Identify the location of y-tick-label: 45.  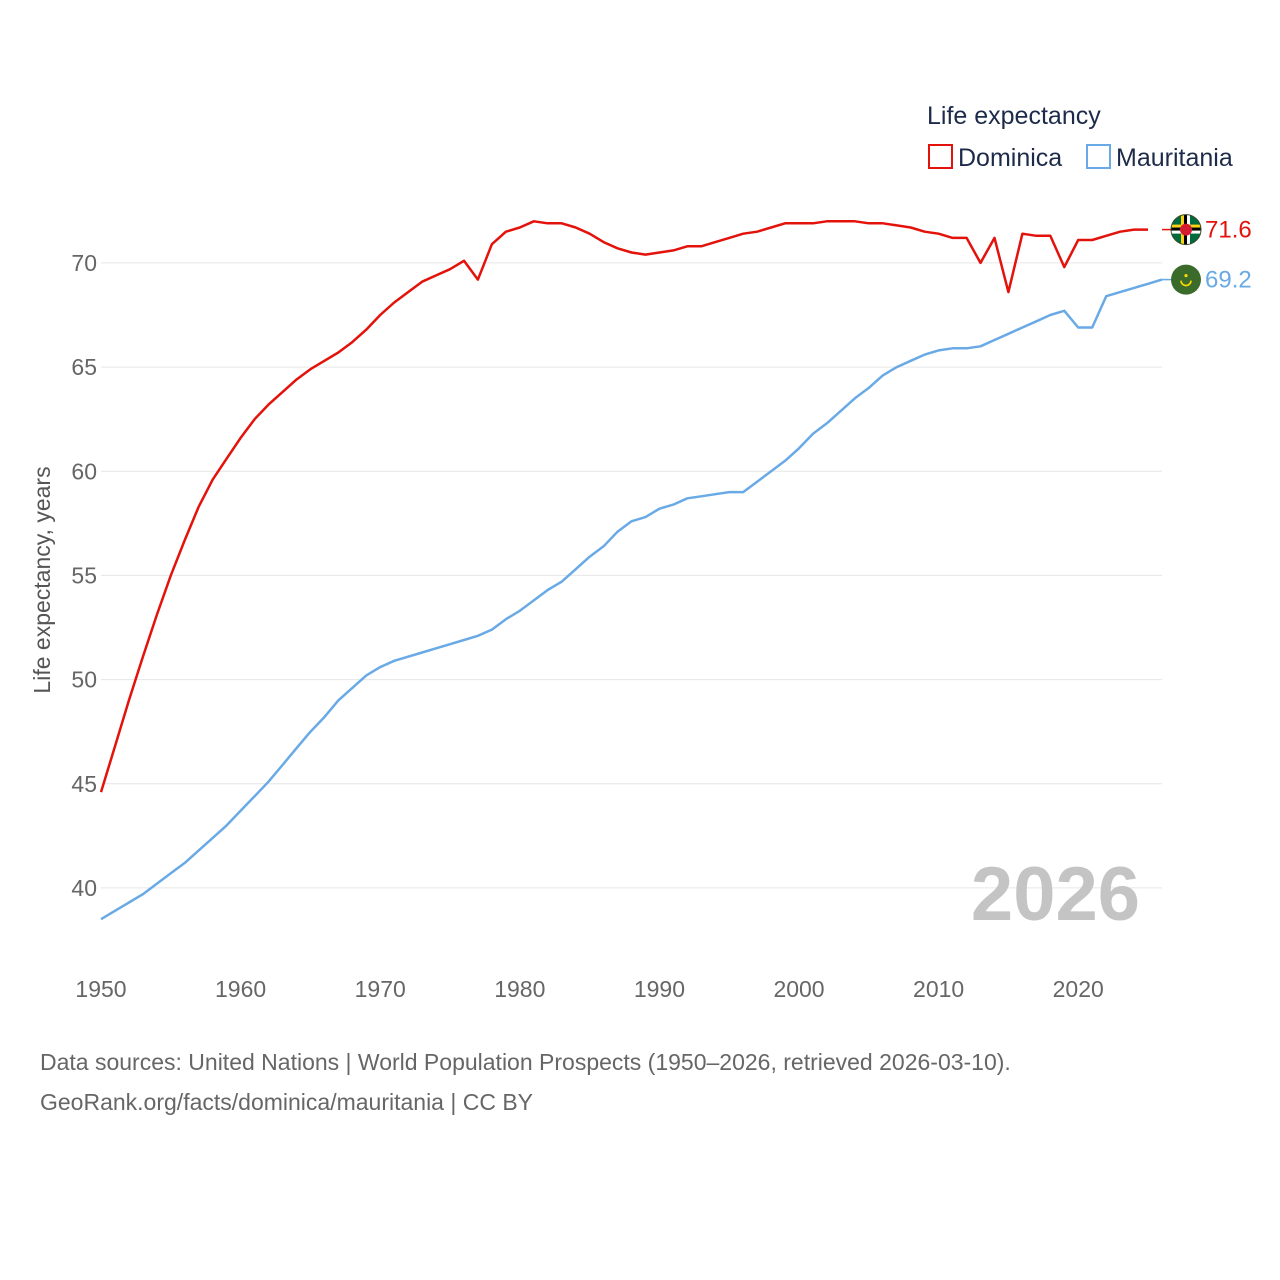
(84, 784).